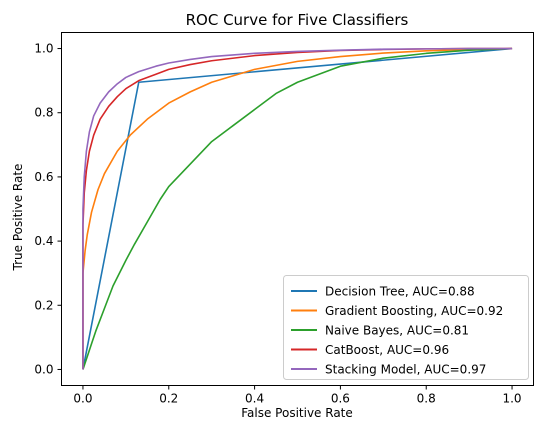 Image resolution: width=550 pixels, height=433 pixels. What do you see at coordinates (168, 399) in the screenshot?
I see `x-tick-label: 0.2` at bounding box center [168, 399].